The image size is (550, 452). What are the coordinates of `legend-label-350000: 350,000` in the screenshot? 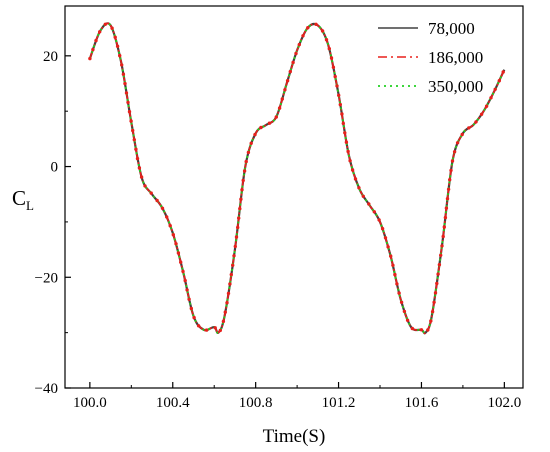 It's located at (455, 86).